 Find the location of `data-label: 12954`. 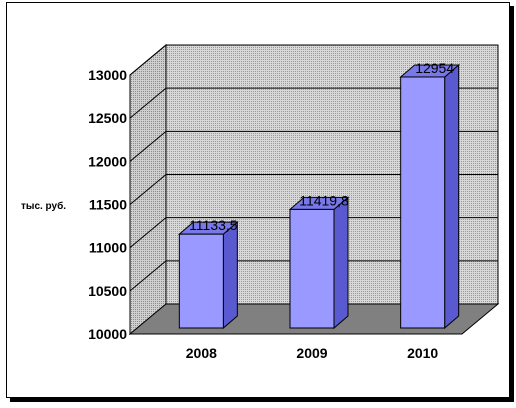

data-label: 12954 is located at coordinates (434, 68).